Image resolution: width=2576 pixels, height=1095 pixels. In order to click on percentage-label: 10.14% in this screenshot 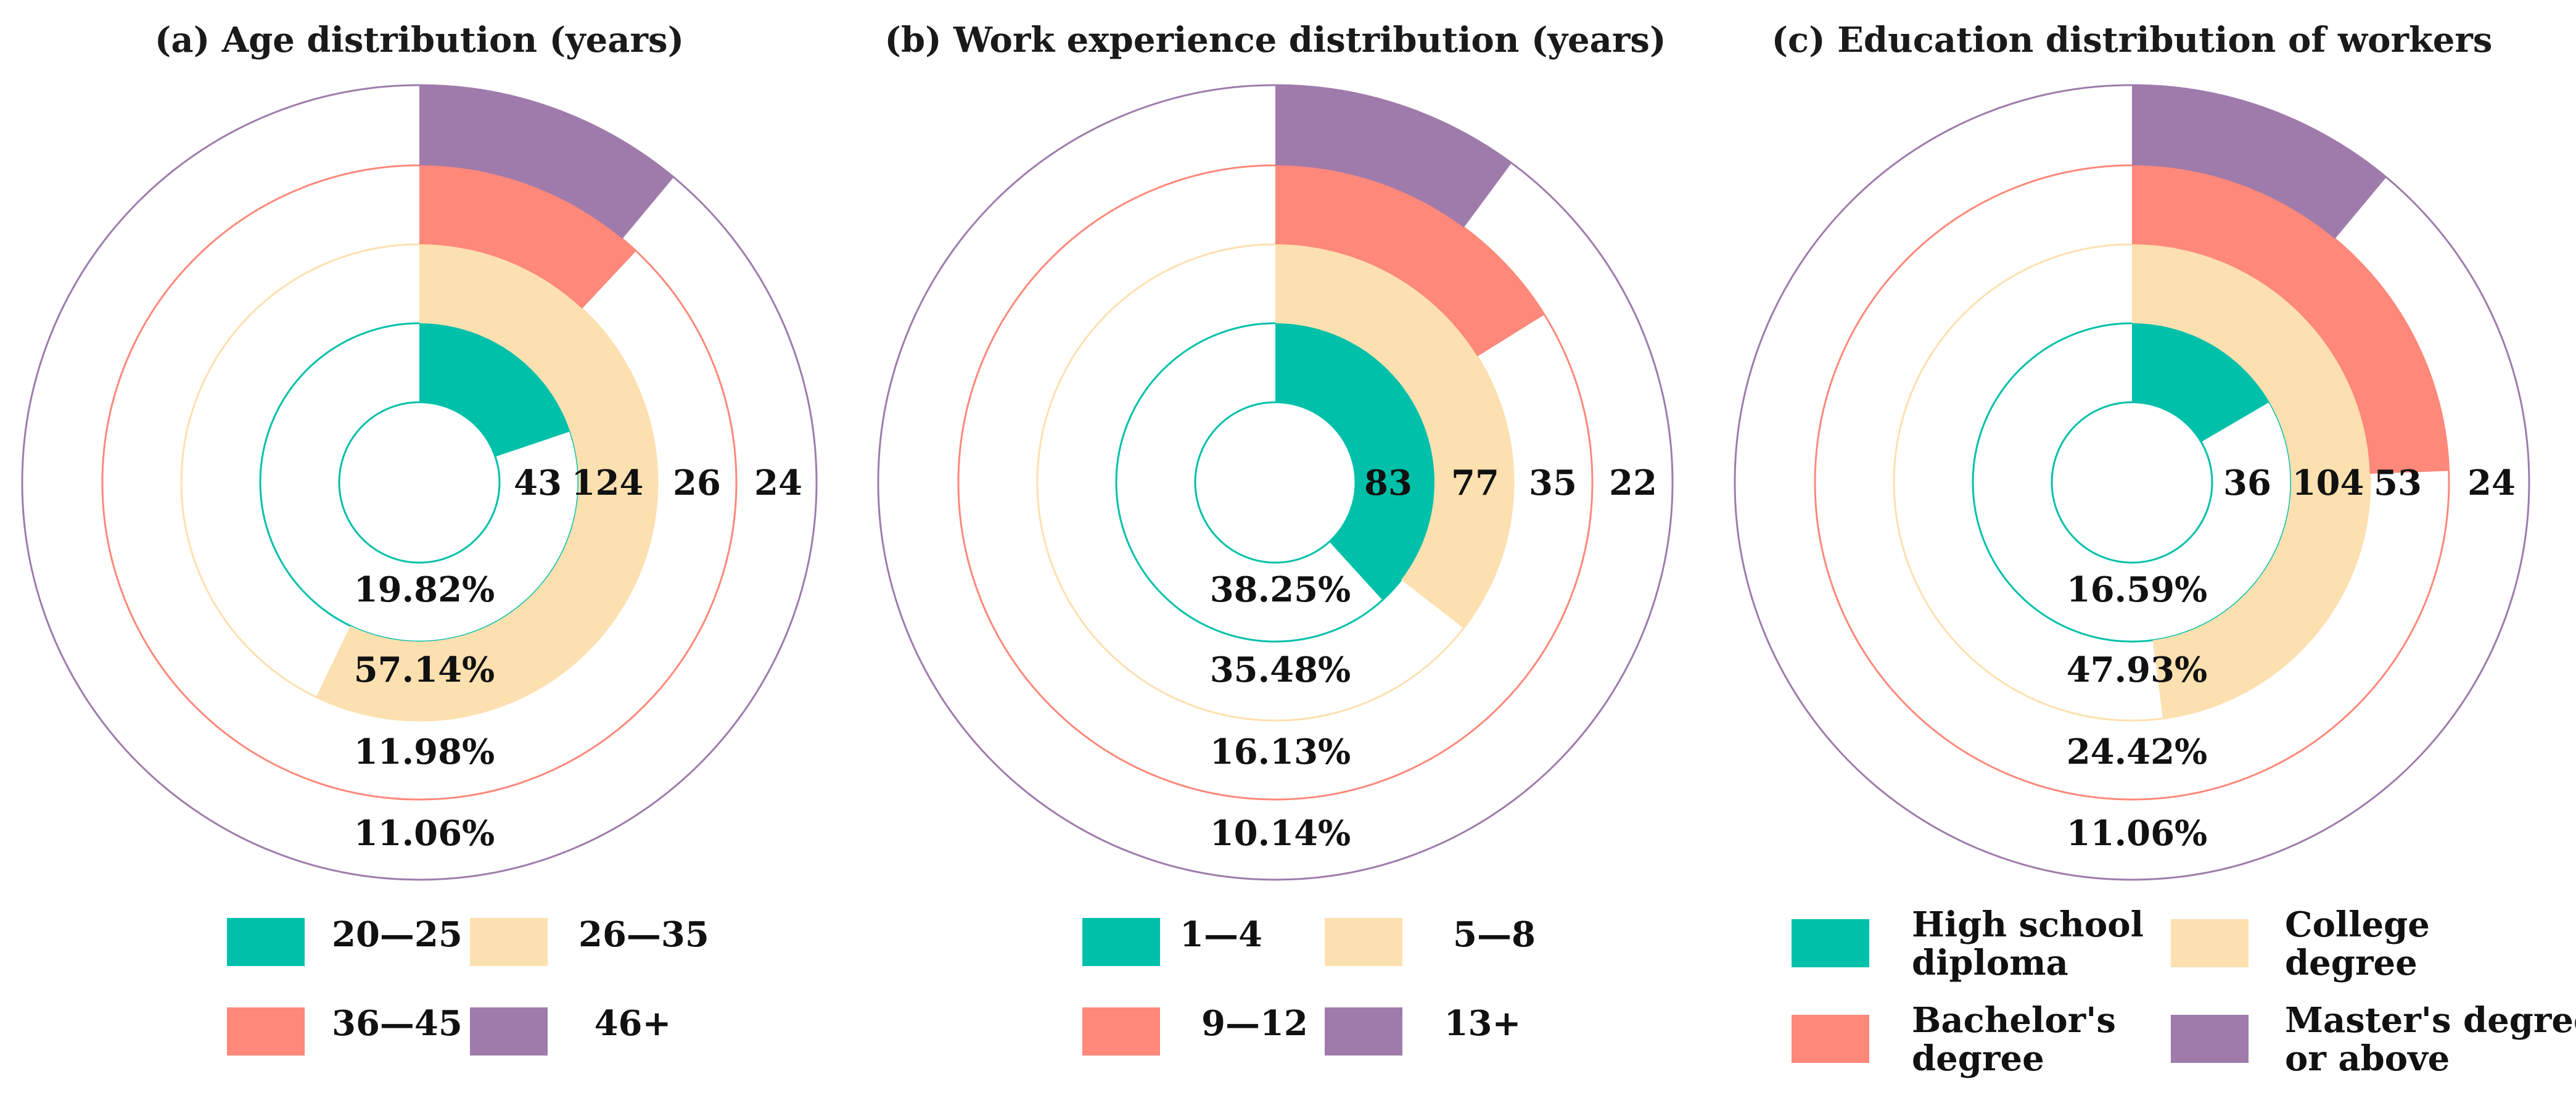, I will do `click(1280, 833)`.